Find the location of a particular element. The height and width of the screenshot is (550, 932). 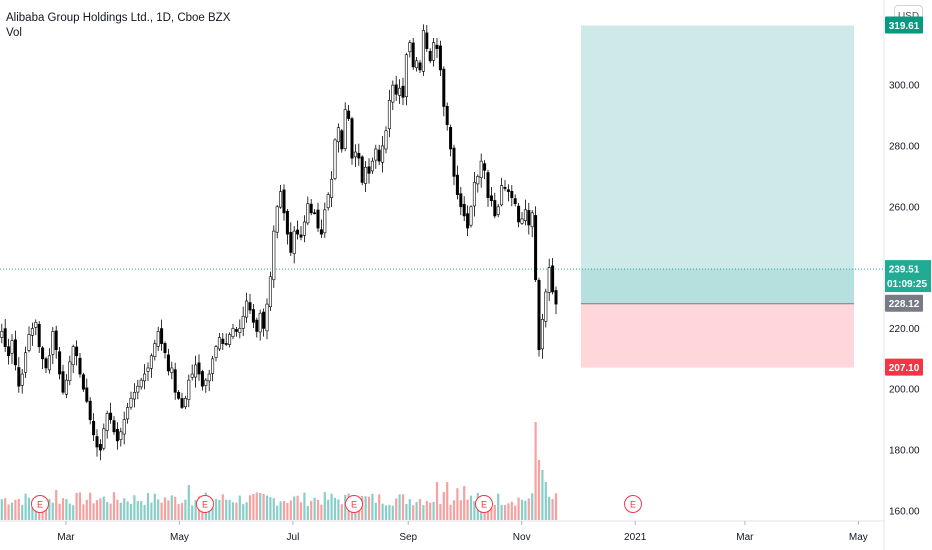

target-price-label: 319.61 is located at coordinates (904, 26).